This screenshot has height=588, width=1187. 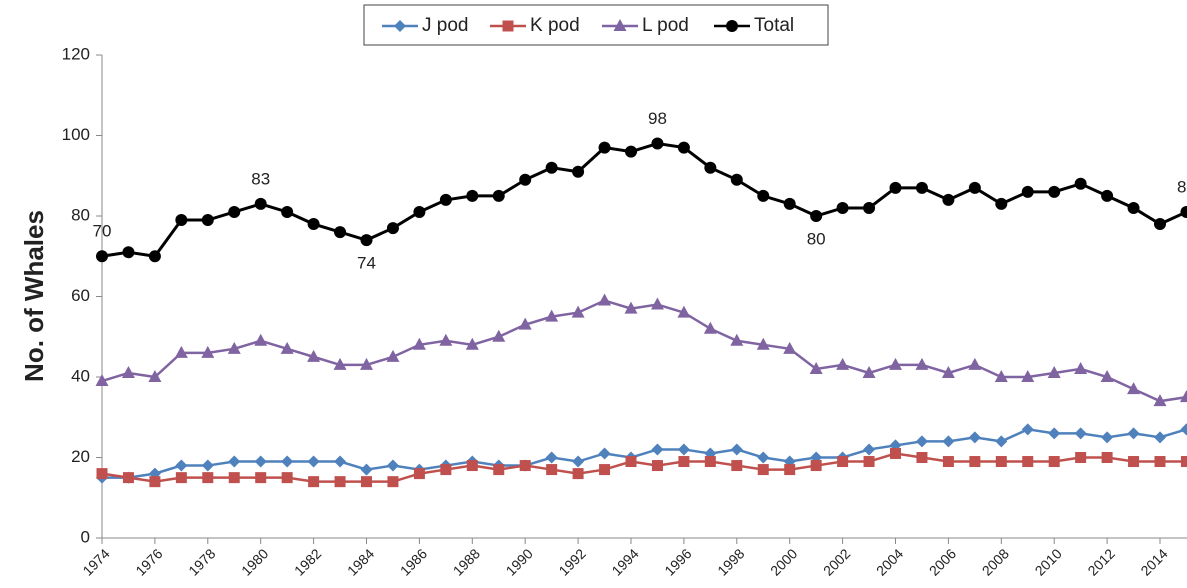 What do you see at coordinates (260, 178) in the screenshot?
I see `data-label: 83` at bounding box center [260, 178].